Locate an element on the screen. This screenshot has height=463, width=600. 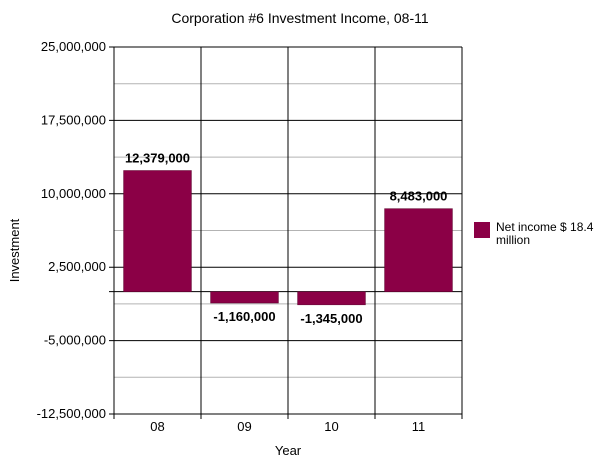
legend: Net income $ 18.4 million is located at coordinates (537, 234).